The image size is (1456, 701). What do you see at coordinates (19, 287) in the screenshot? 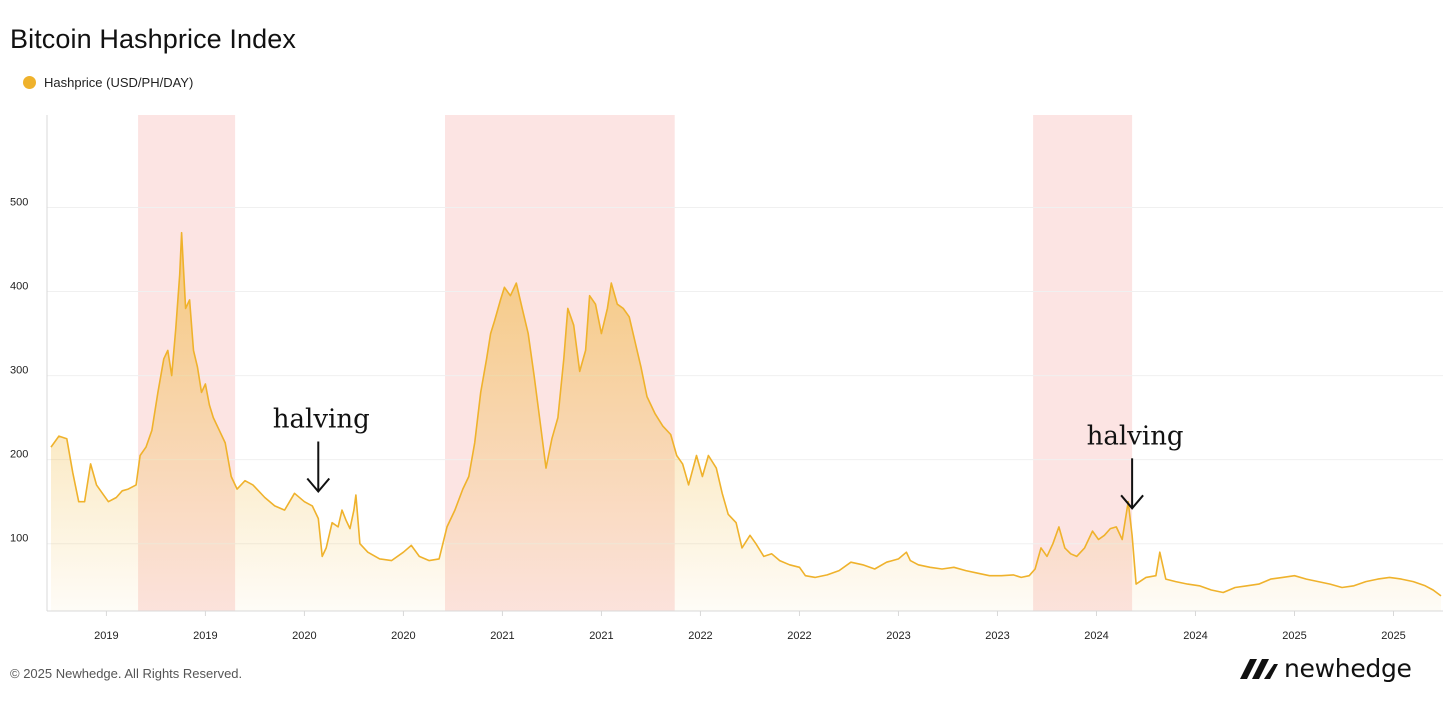
I see `y-tick-label-400: 400` at bounding box center [19, 287].